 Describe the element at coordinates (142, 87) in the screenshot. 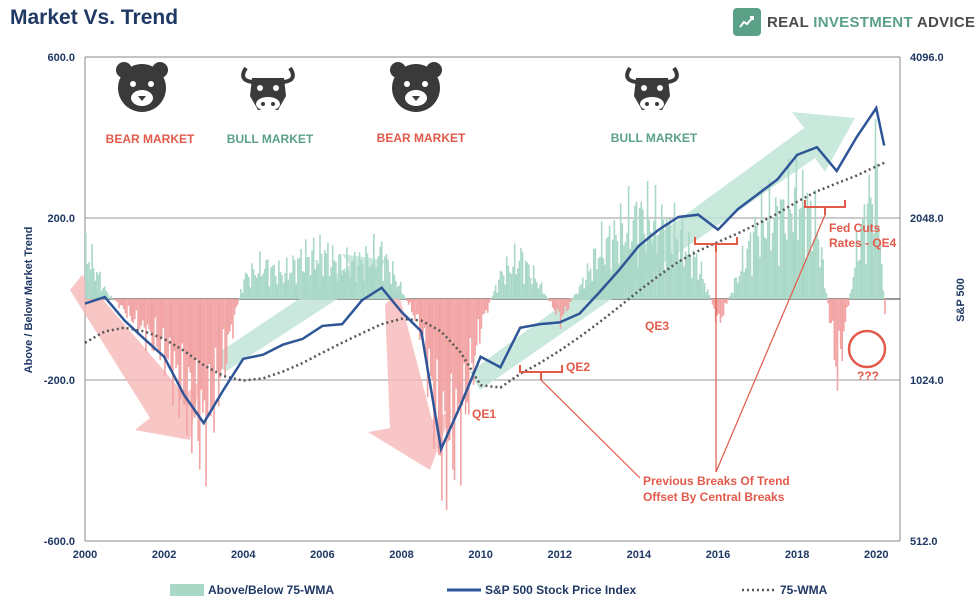

I see `bear-face-icon` at that location.